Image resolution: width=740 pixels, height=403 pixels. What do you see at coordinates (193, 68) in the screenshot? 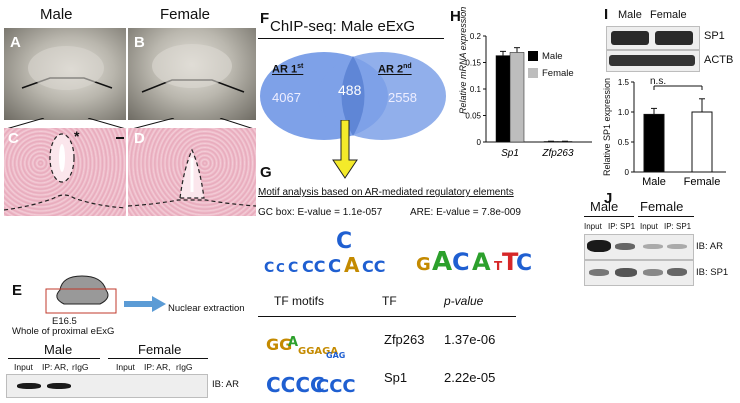
I see `female-photo-outline` at bounding box center [193, 68].